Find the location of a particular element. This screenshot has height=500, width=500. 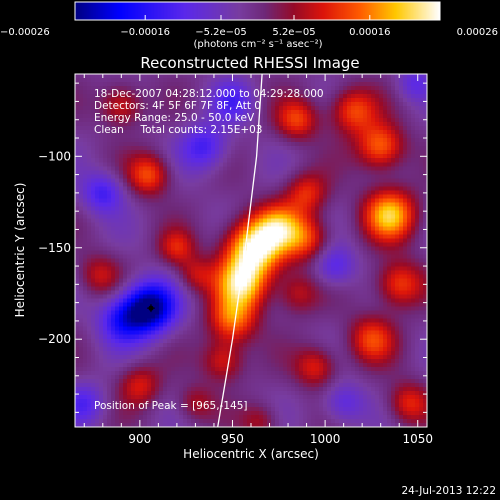

info-line-energy: Energy Range: 25.0 - 50.0 keV is located at coordinates (174, 118).